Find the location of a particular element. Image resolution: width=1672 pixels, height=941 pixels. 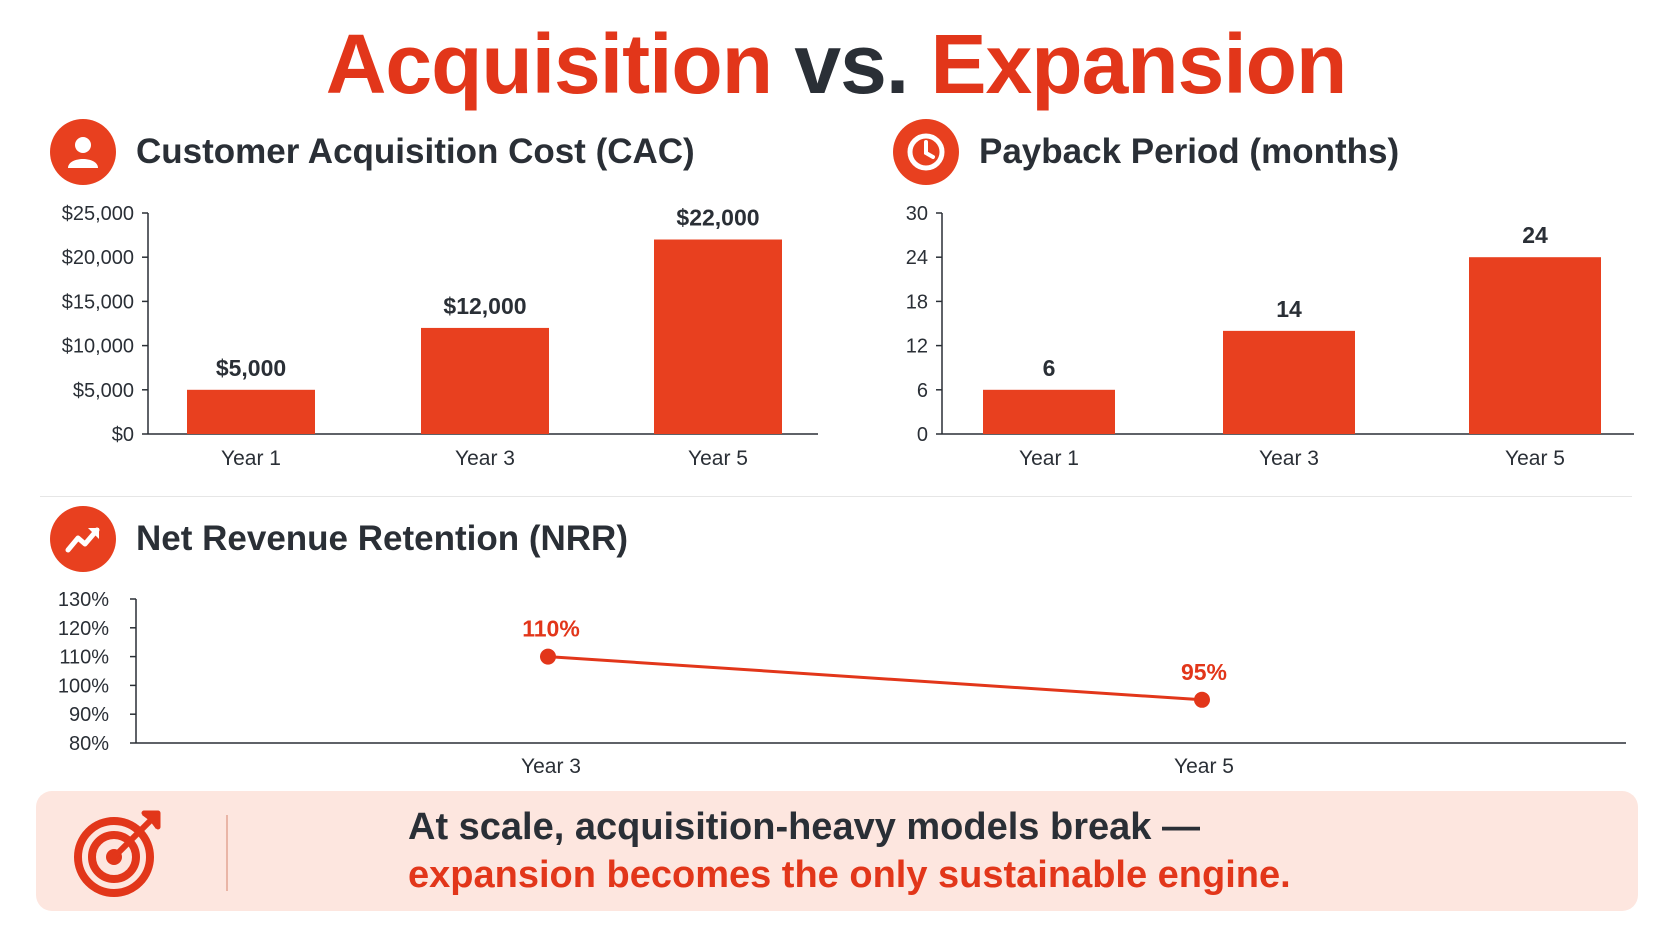

banner-separator is located at coordinates (227, 853).